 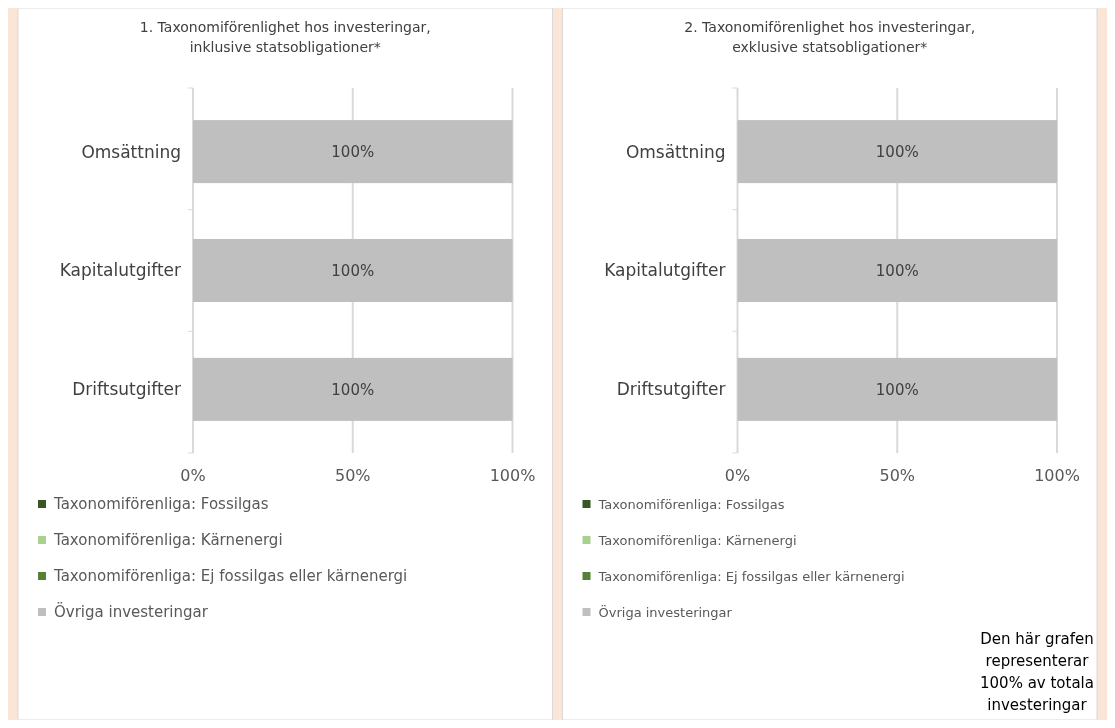 I want to click on chart-title: 1. Taxonomiförenlighet hos investeringar, inklusive statsobligationer*, so click(x=285, y=37).